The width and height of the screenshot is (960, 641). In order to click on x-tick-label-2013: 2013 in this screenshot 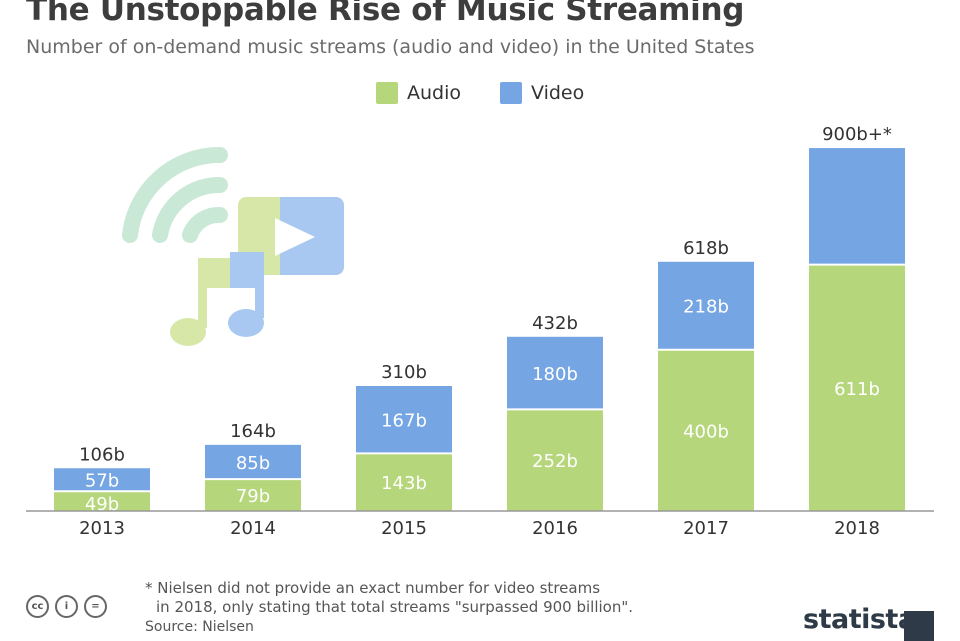, I will do `click(102, 528)`.